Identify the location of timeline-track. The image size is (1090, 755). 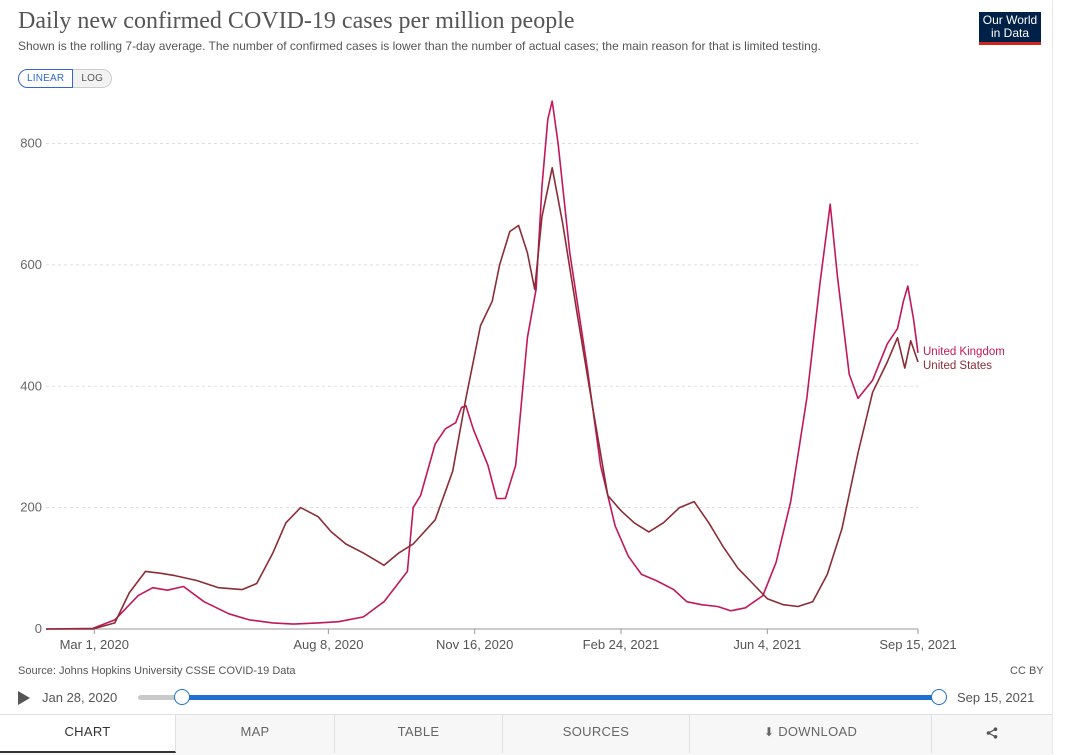
(542, 697).